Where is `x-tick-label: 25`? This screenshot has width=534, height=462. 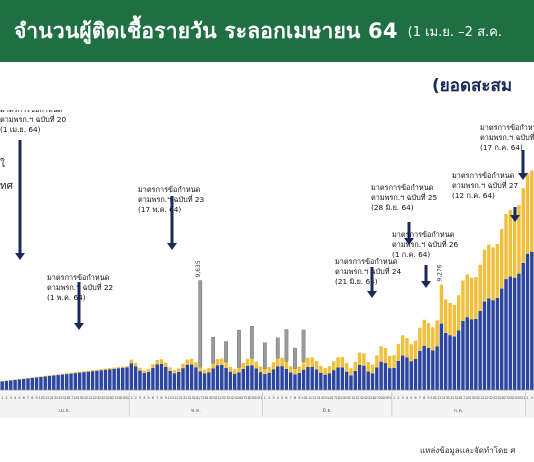
x-tick-label: 25 is located at coordinates (234, 397).